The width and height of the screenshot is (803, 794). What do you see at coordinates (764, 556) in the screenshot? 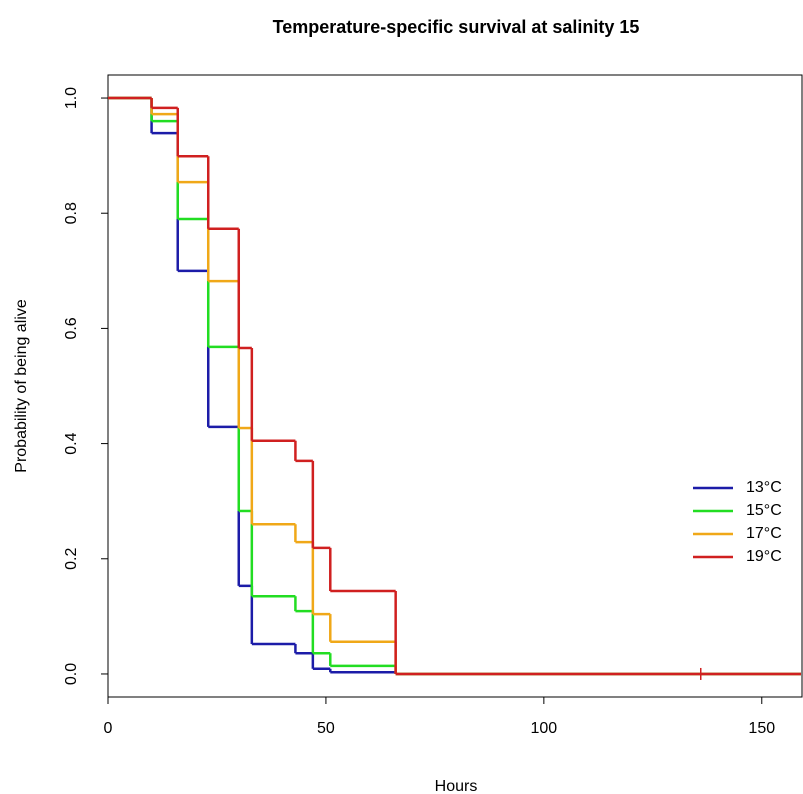
I see `legend-label: 19°C` at bounding box center [764, 556].